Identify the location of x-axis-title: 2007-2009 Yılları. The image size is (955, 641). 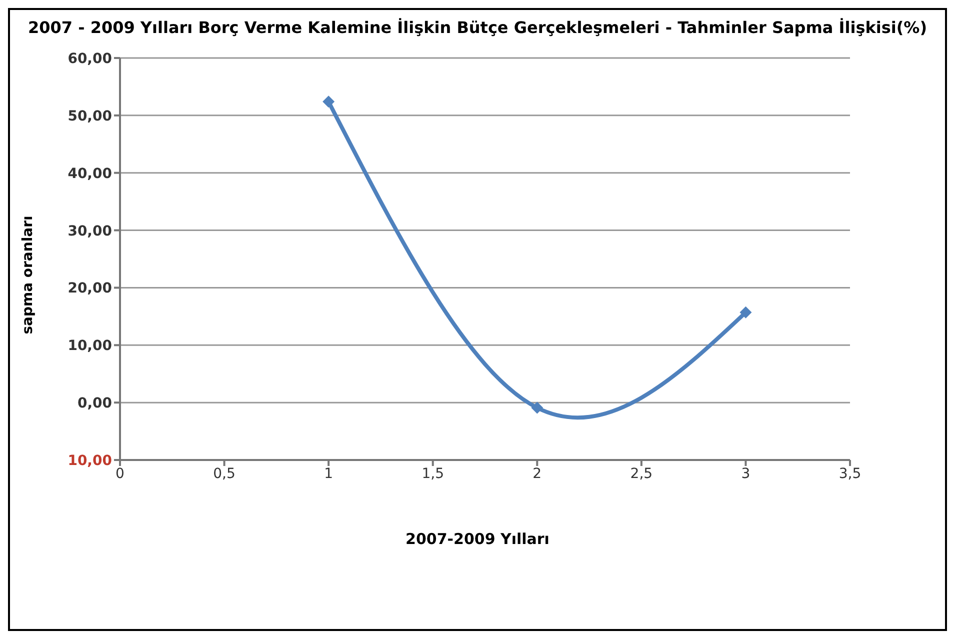
(477, 539).